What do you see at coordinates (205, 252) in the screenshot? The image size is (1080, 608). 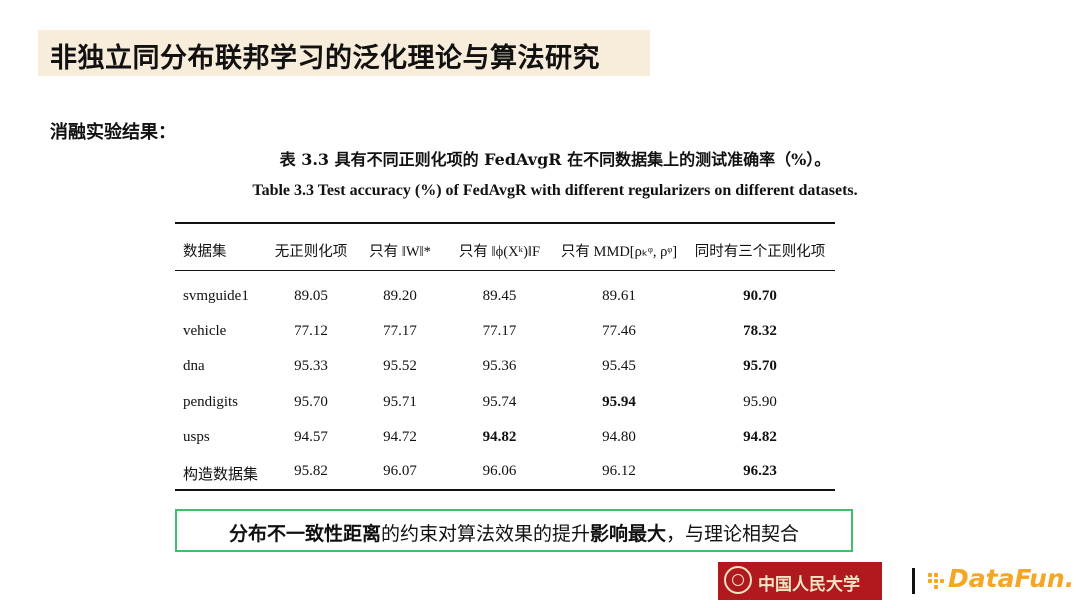 I see `header-dataset: 数据集` at bounding box center [205, 252].